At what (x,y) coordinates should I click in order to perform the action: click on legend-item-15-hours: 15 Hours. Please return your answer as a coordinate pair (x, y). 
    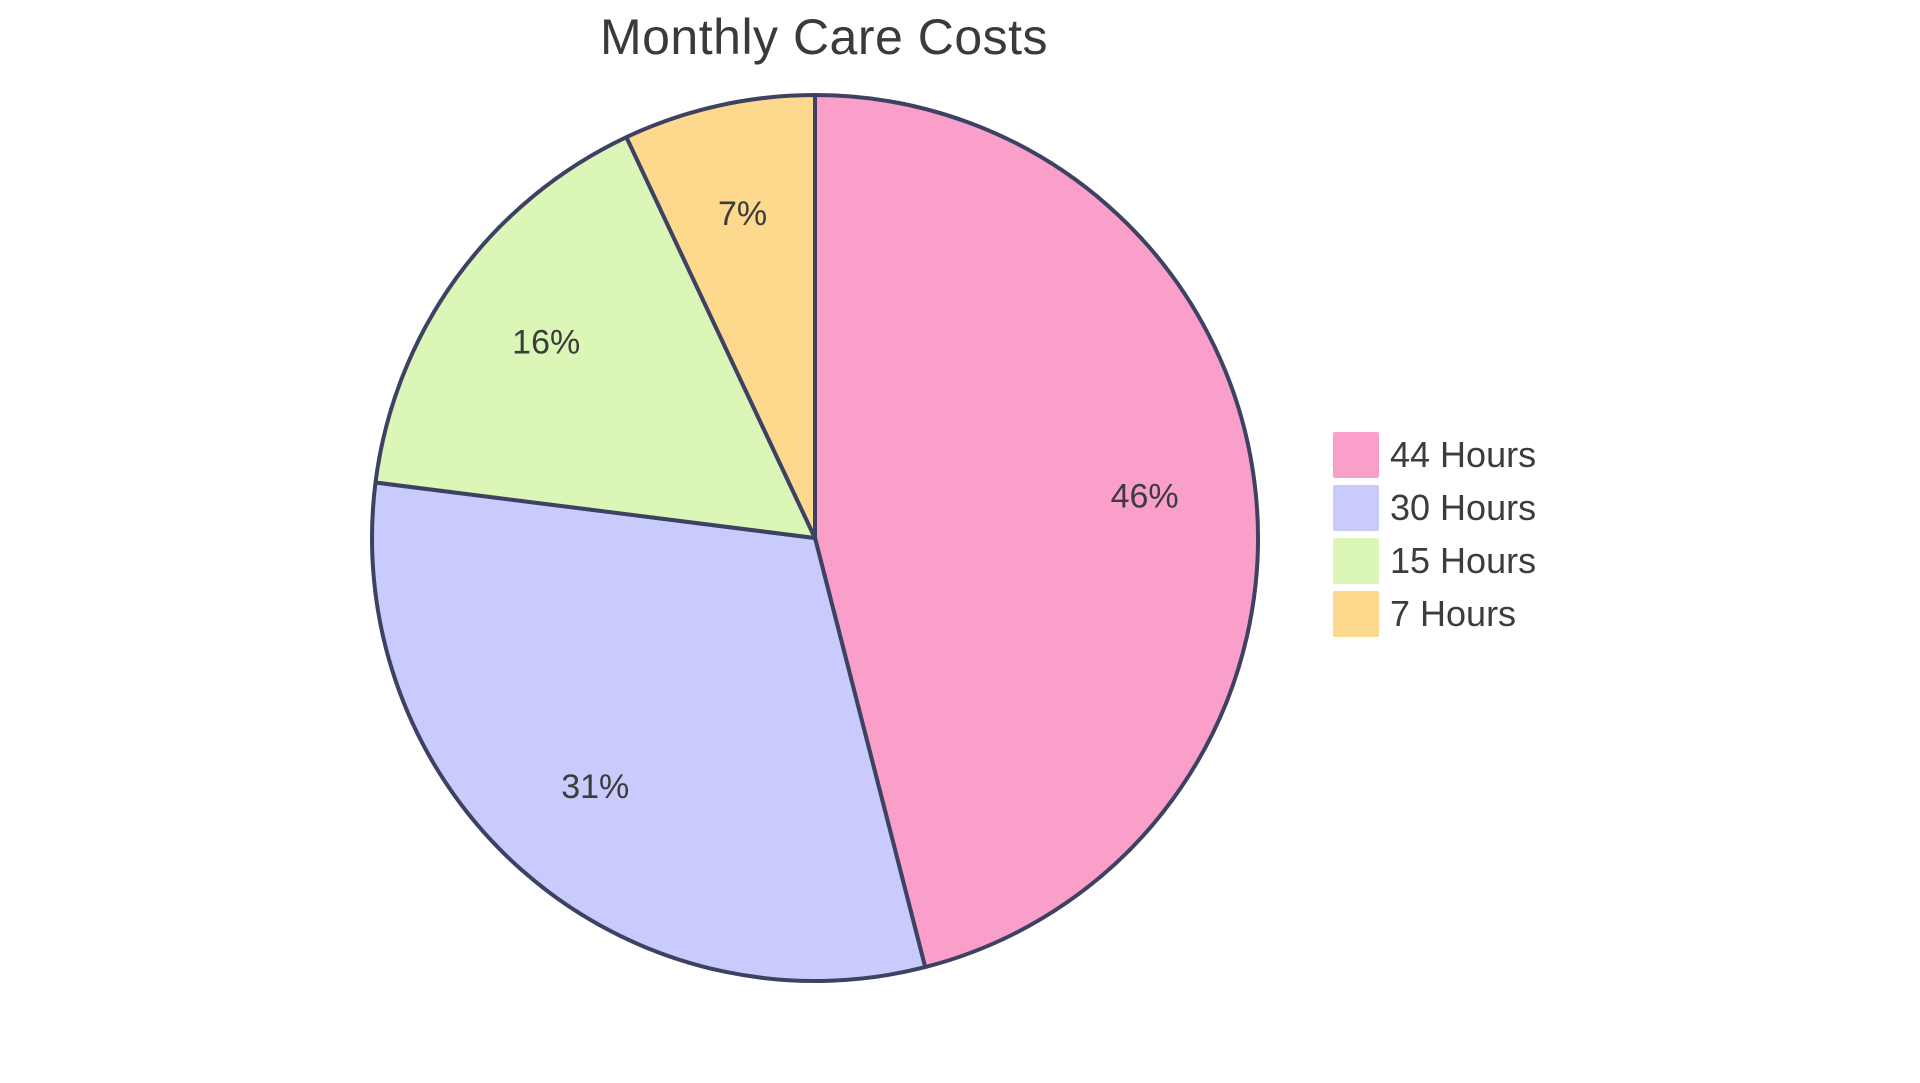
    Looking at the image, I should click on (1434, 561).